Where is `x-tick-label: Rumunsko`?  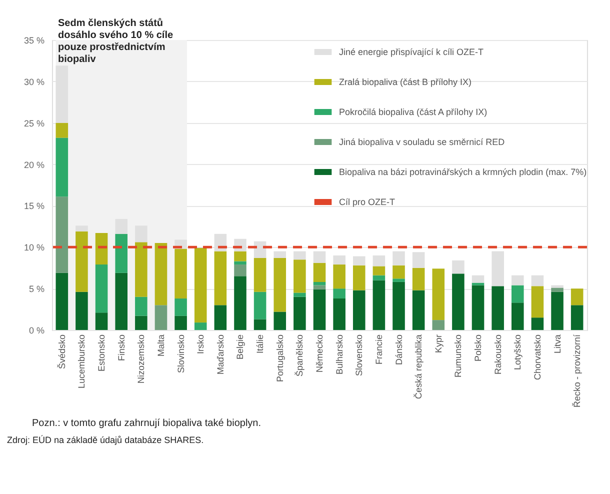
x-tick-label: Rumunsko is located at coordinates (458, 356).